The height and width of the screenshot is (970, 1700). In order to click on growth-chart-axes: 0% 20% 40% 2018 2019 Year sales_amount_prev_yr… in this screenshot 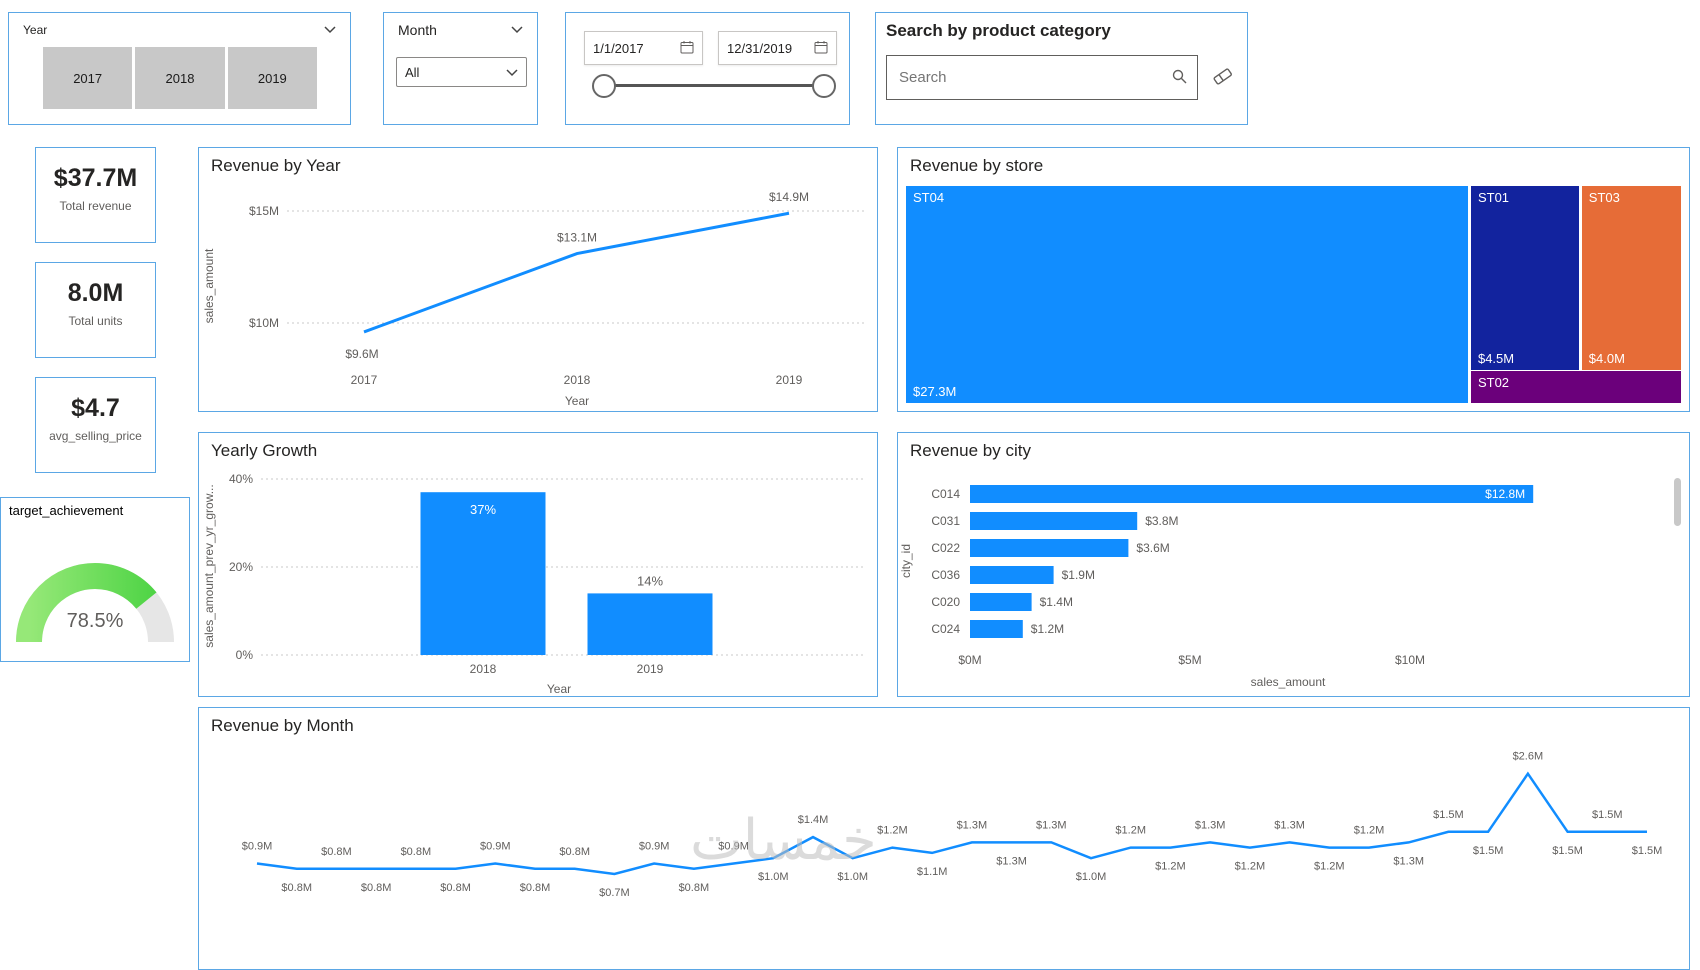, I will do `click(533, 584)`.